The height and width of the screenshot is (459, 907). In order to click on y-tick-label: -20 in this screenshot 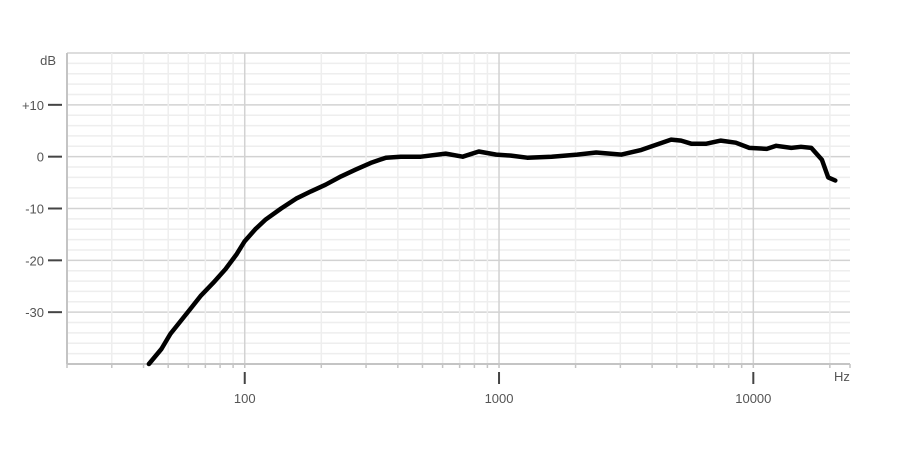, I will do `click(34, 260)`.